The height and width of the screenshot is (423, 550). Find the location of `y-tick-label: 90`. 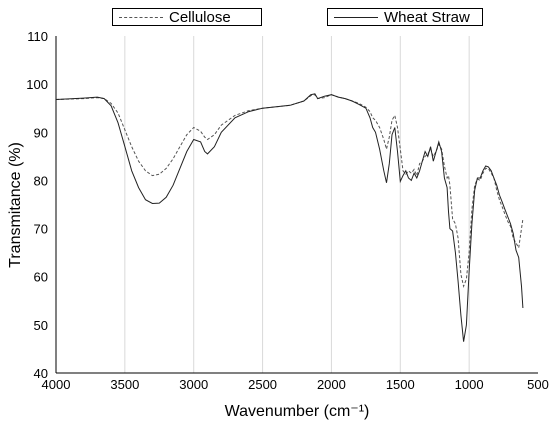

y-tick-label: 90 is located at coordinates (41, 132).